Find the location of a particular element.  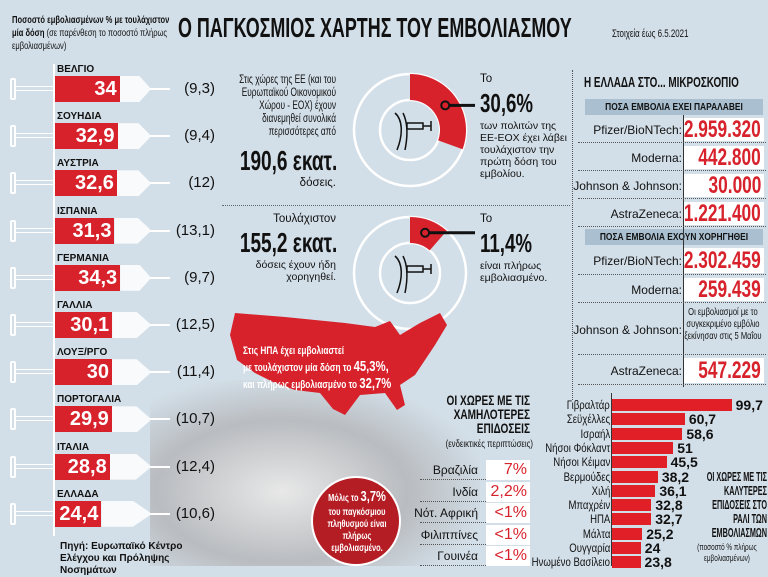

country-label: ΒΕΛΓΙΟ is located at coordinates (76, 69).